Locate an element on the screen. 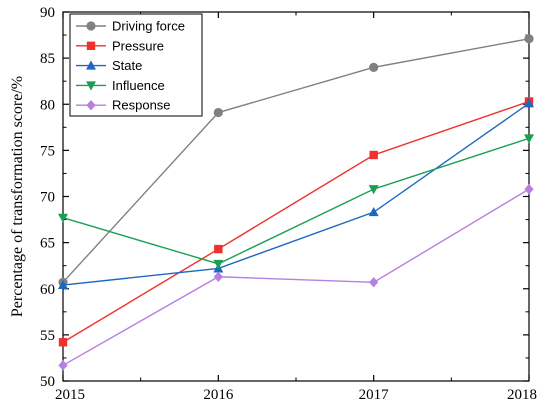  y-tick-label: 75 is located at coordinates (47, 151).